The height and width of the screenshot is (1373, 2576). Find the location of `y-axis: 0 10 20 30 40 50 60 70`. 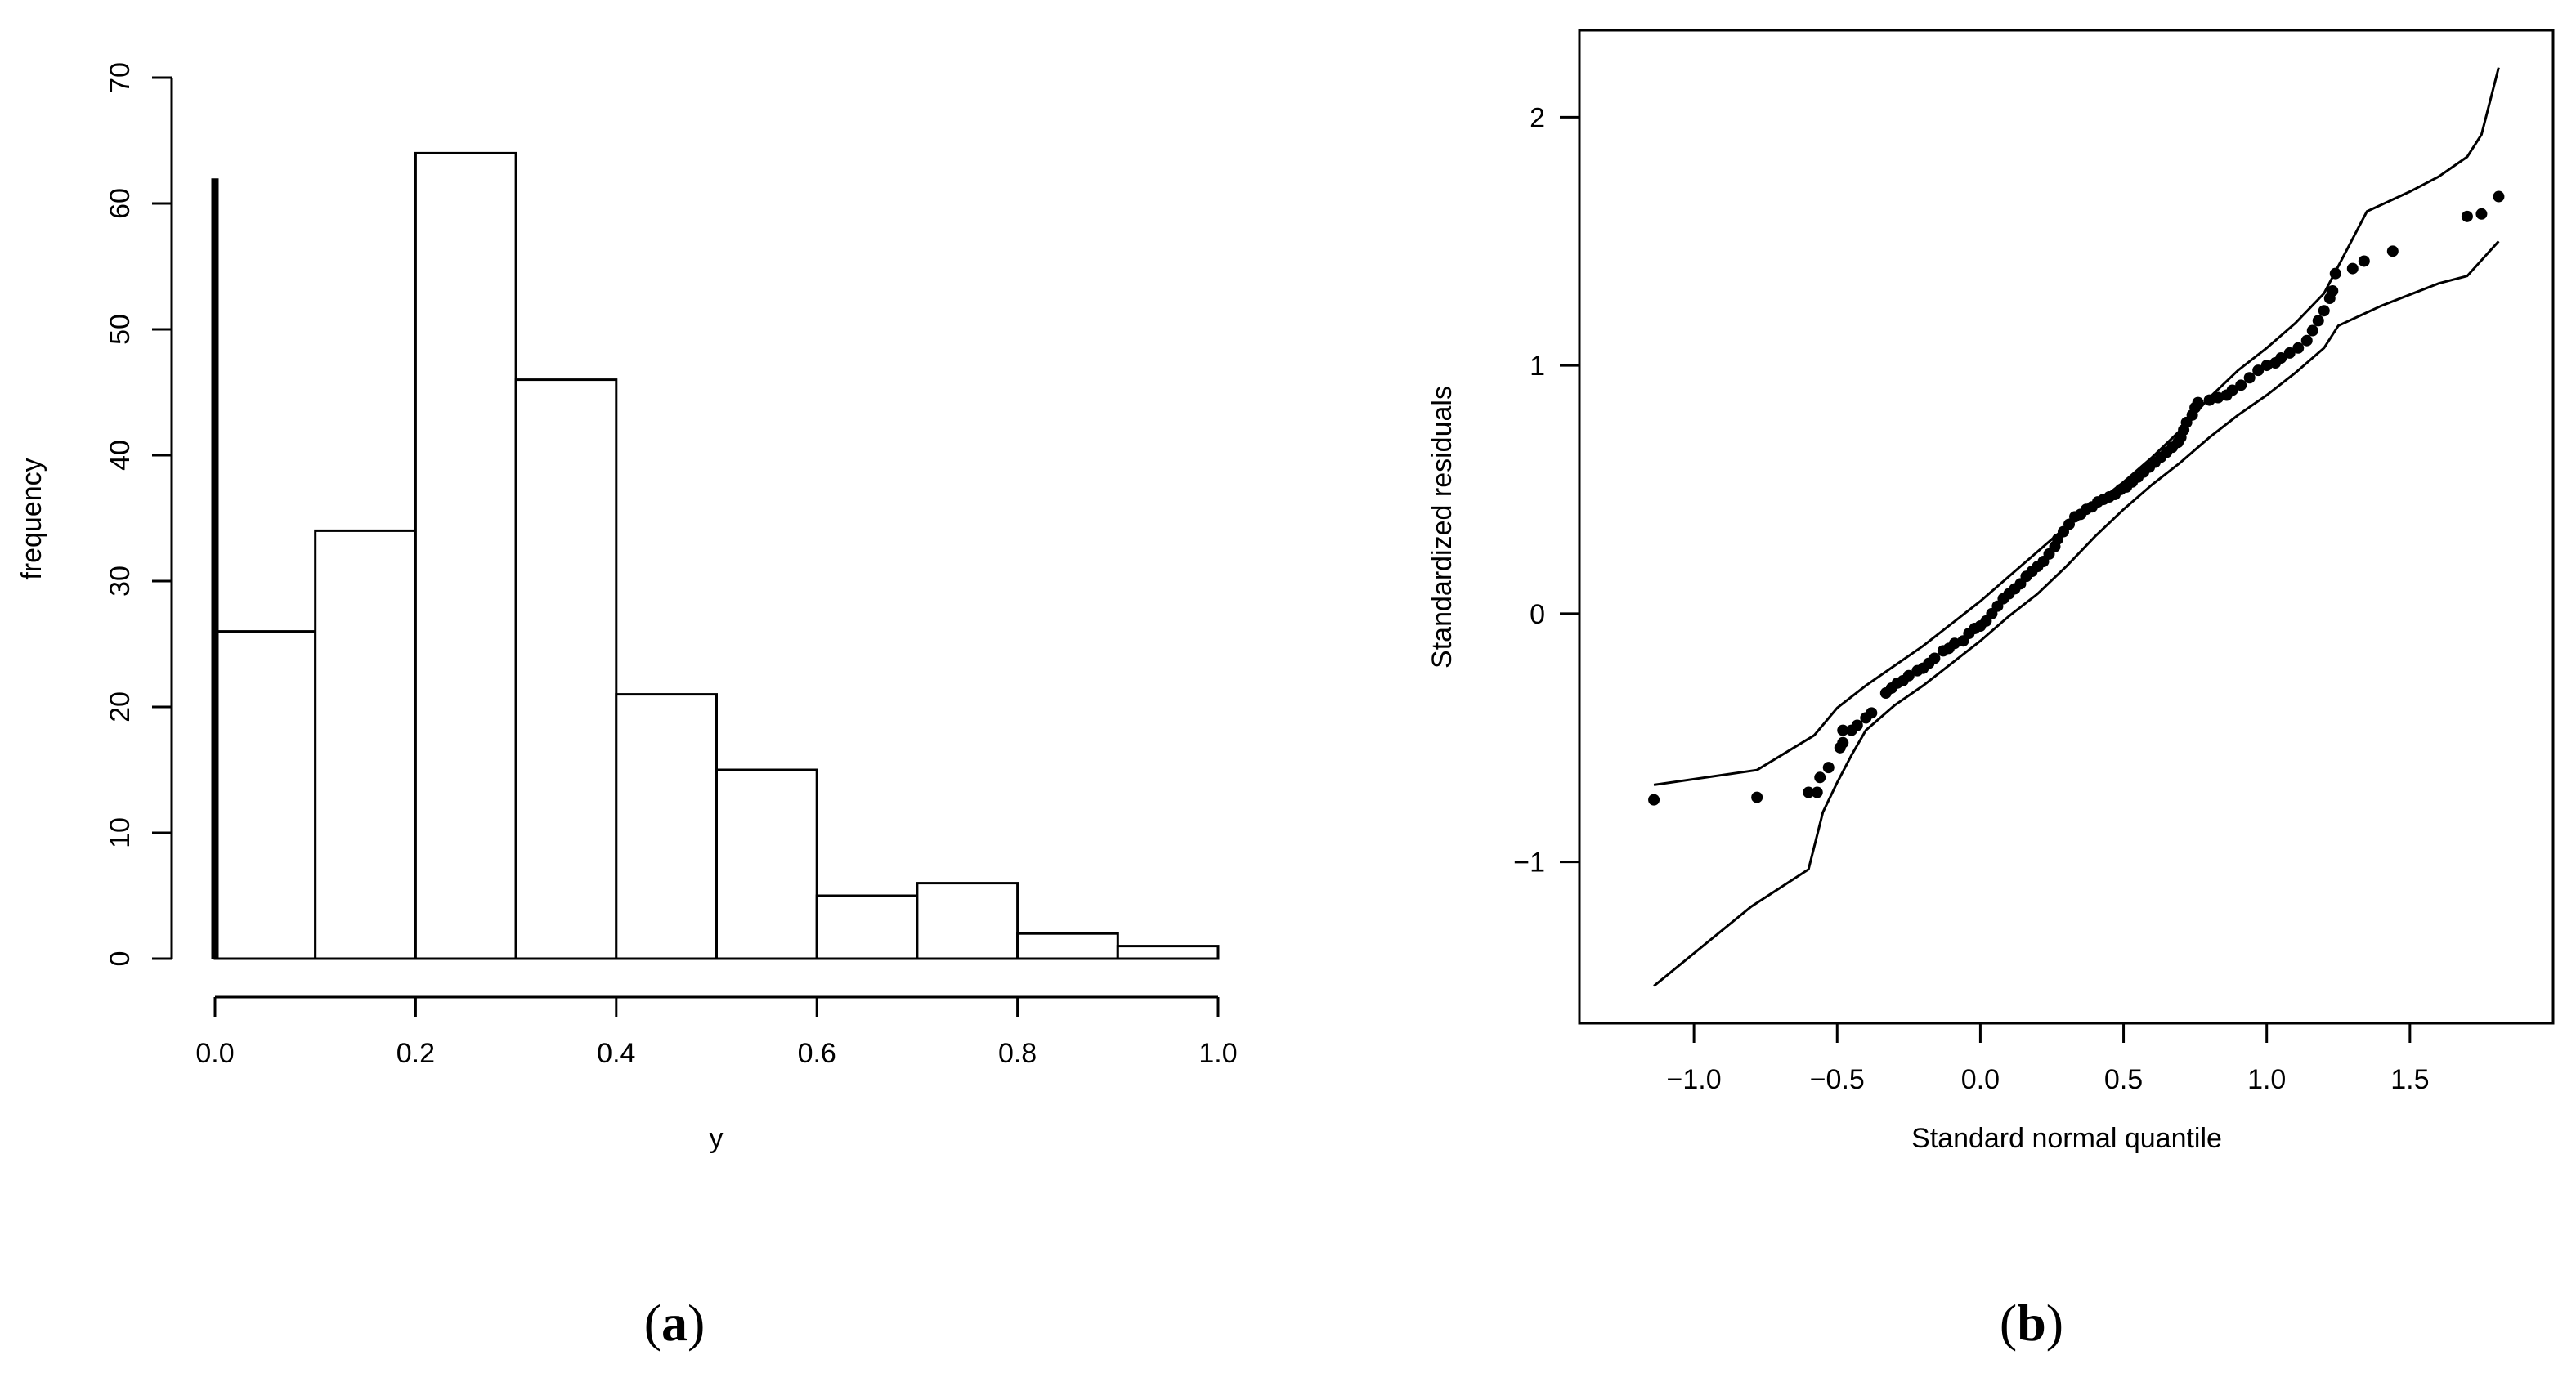

y-axis: 0 10 20 30 40 50 60 70 is located at coordinates (139, 514).